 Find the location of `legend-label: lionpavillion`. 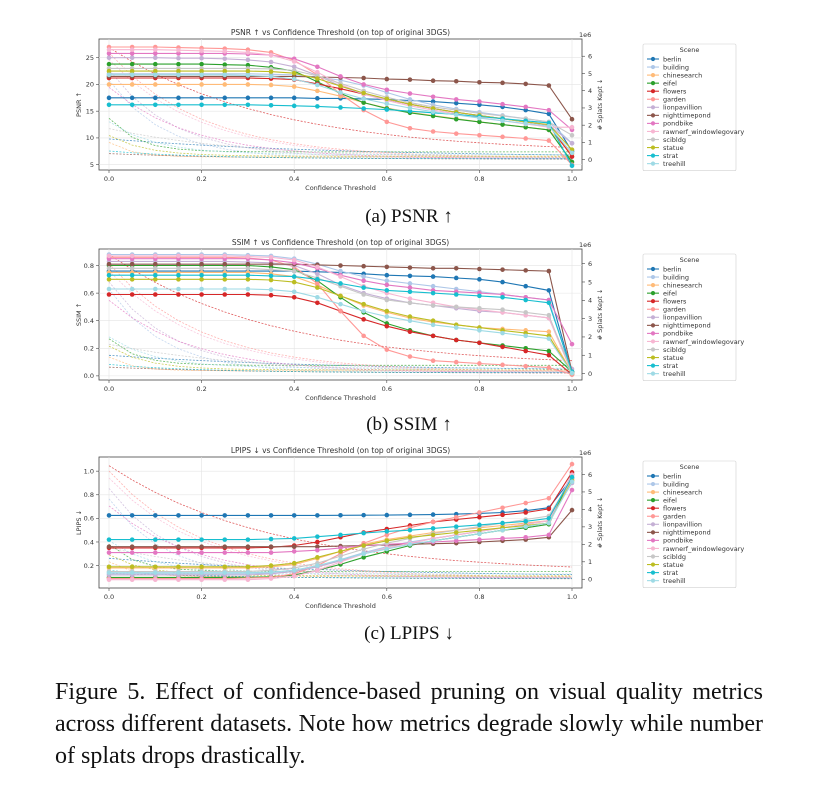

legend-label: lionpavillion is located at coordinates (682, 108).